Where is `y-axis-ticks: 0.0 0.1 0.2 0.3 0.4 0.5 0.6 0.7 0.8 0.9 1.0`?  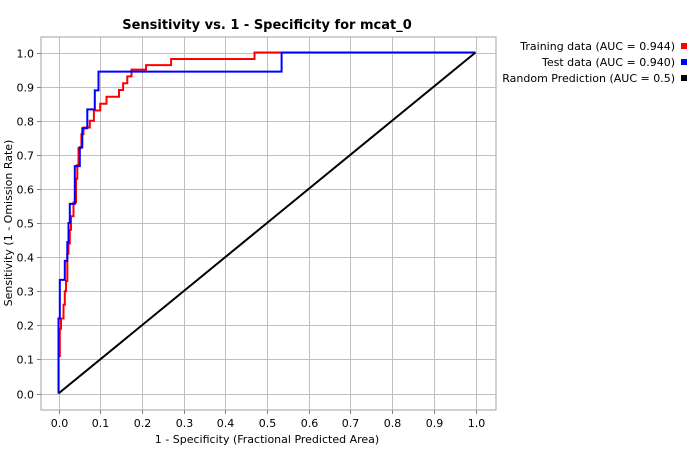 y-axis-ticks: 0.0 0.1 0.2 0.3 0.4 0.5 0.6 0.7 0.8 0.9 1.0 is located at coordinates (29, 225).